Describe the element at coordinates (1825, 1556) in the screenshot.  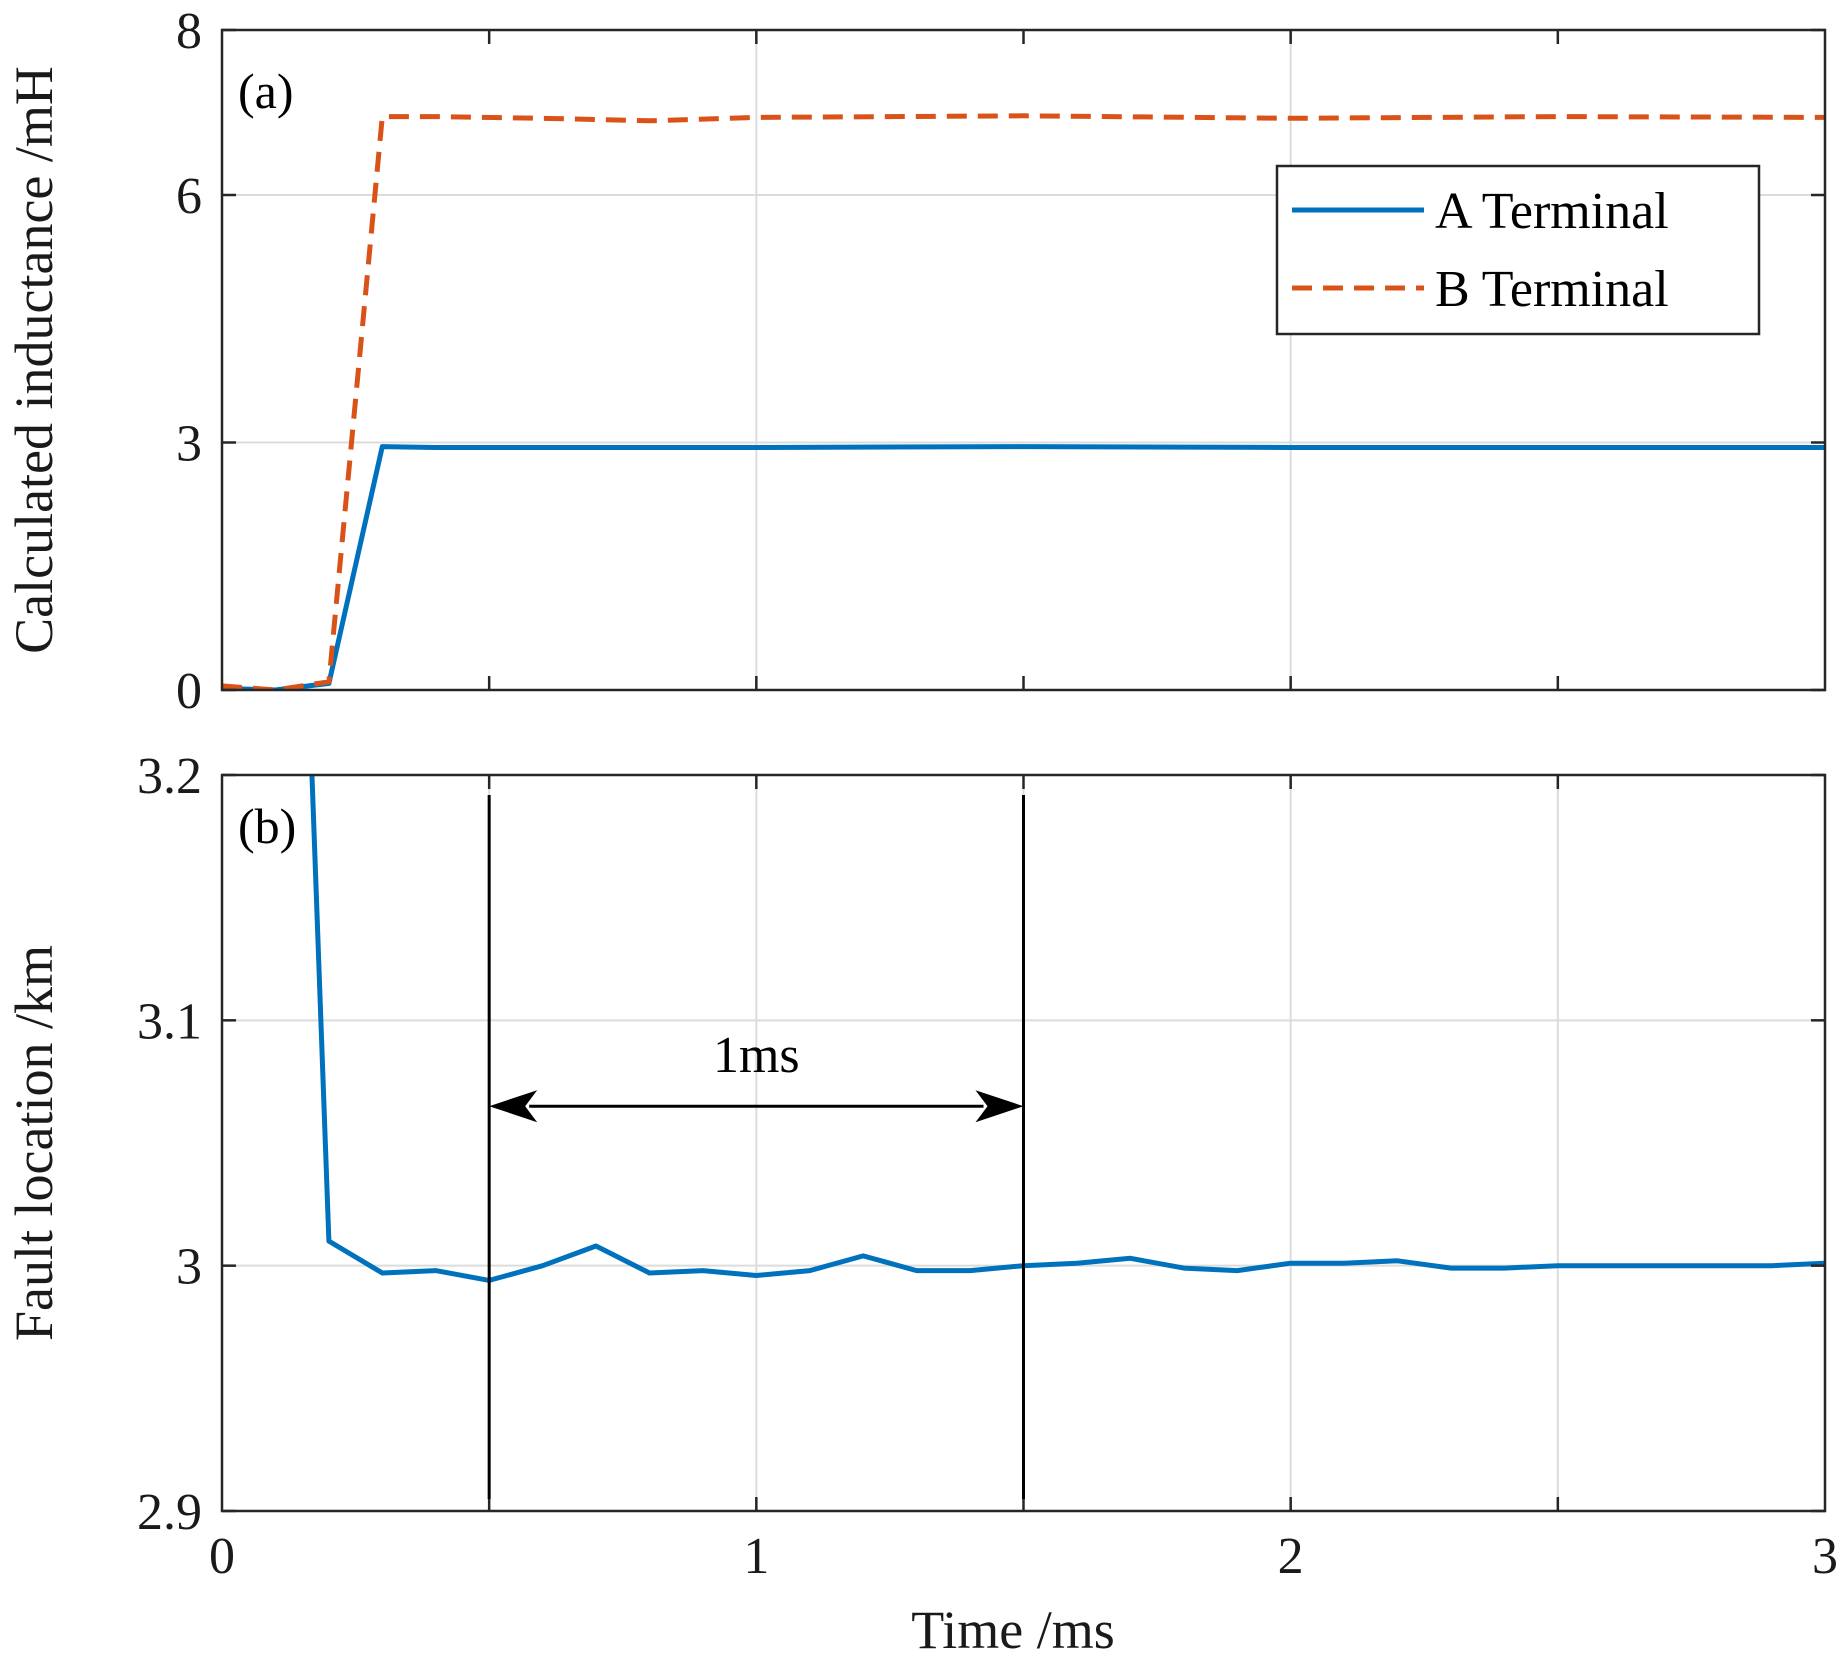
I see `x-tick-label: 3` at that location.